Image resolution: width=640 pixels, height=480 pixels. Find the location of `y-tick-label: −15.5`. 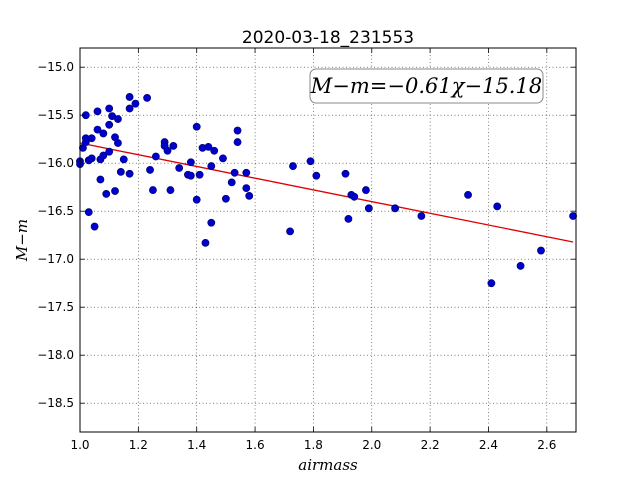

y-tick-label: −15.5 is located at coordinates (55, 115).